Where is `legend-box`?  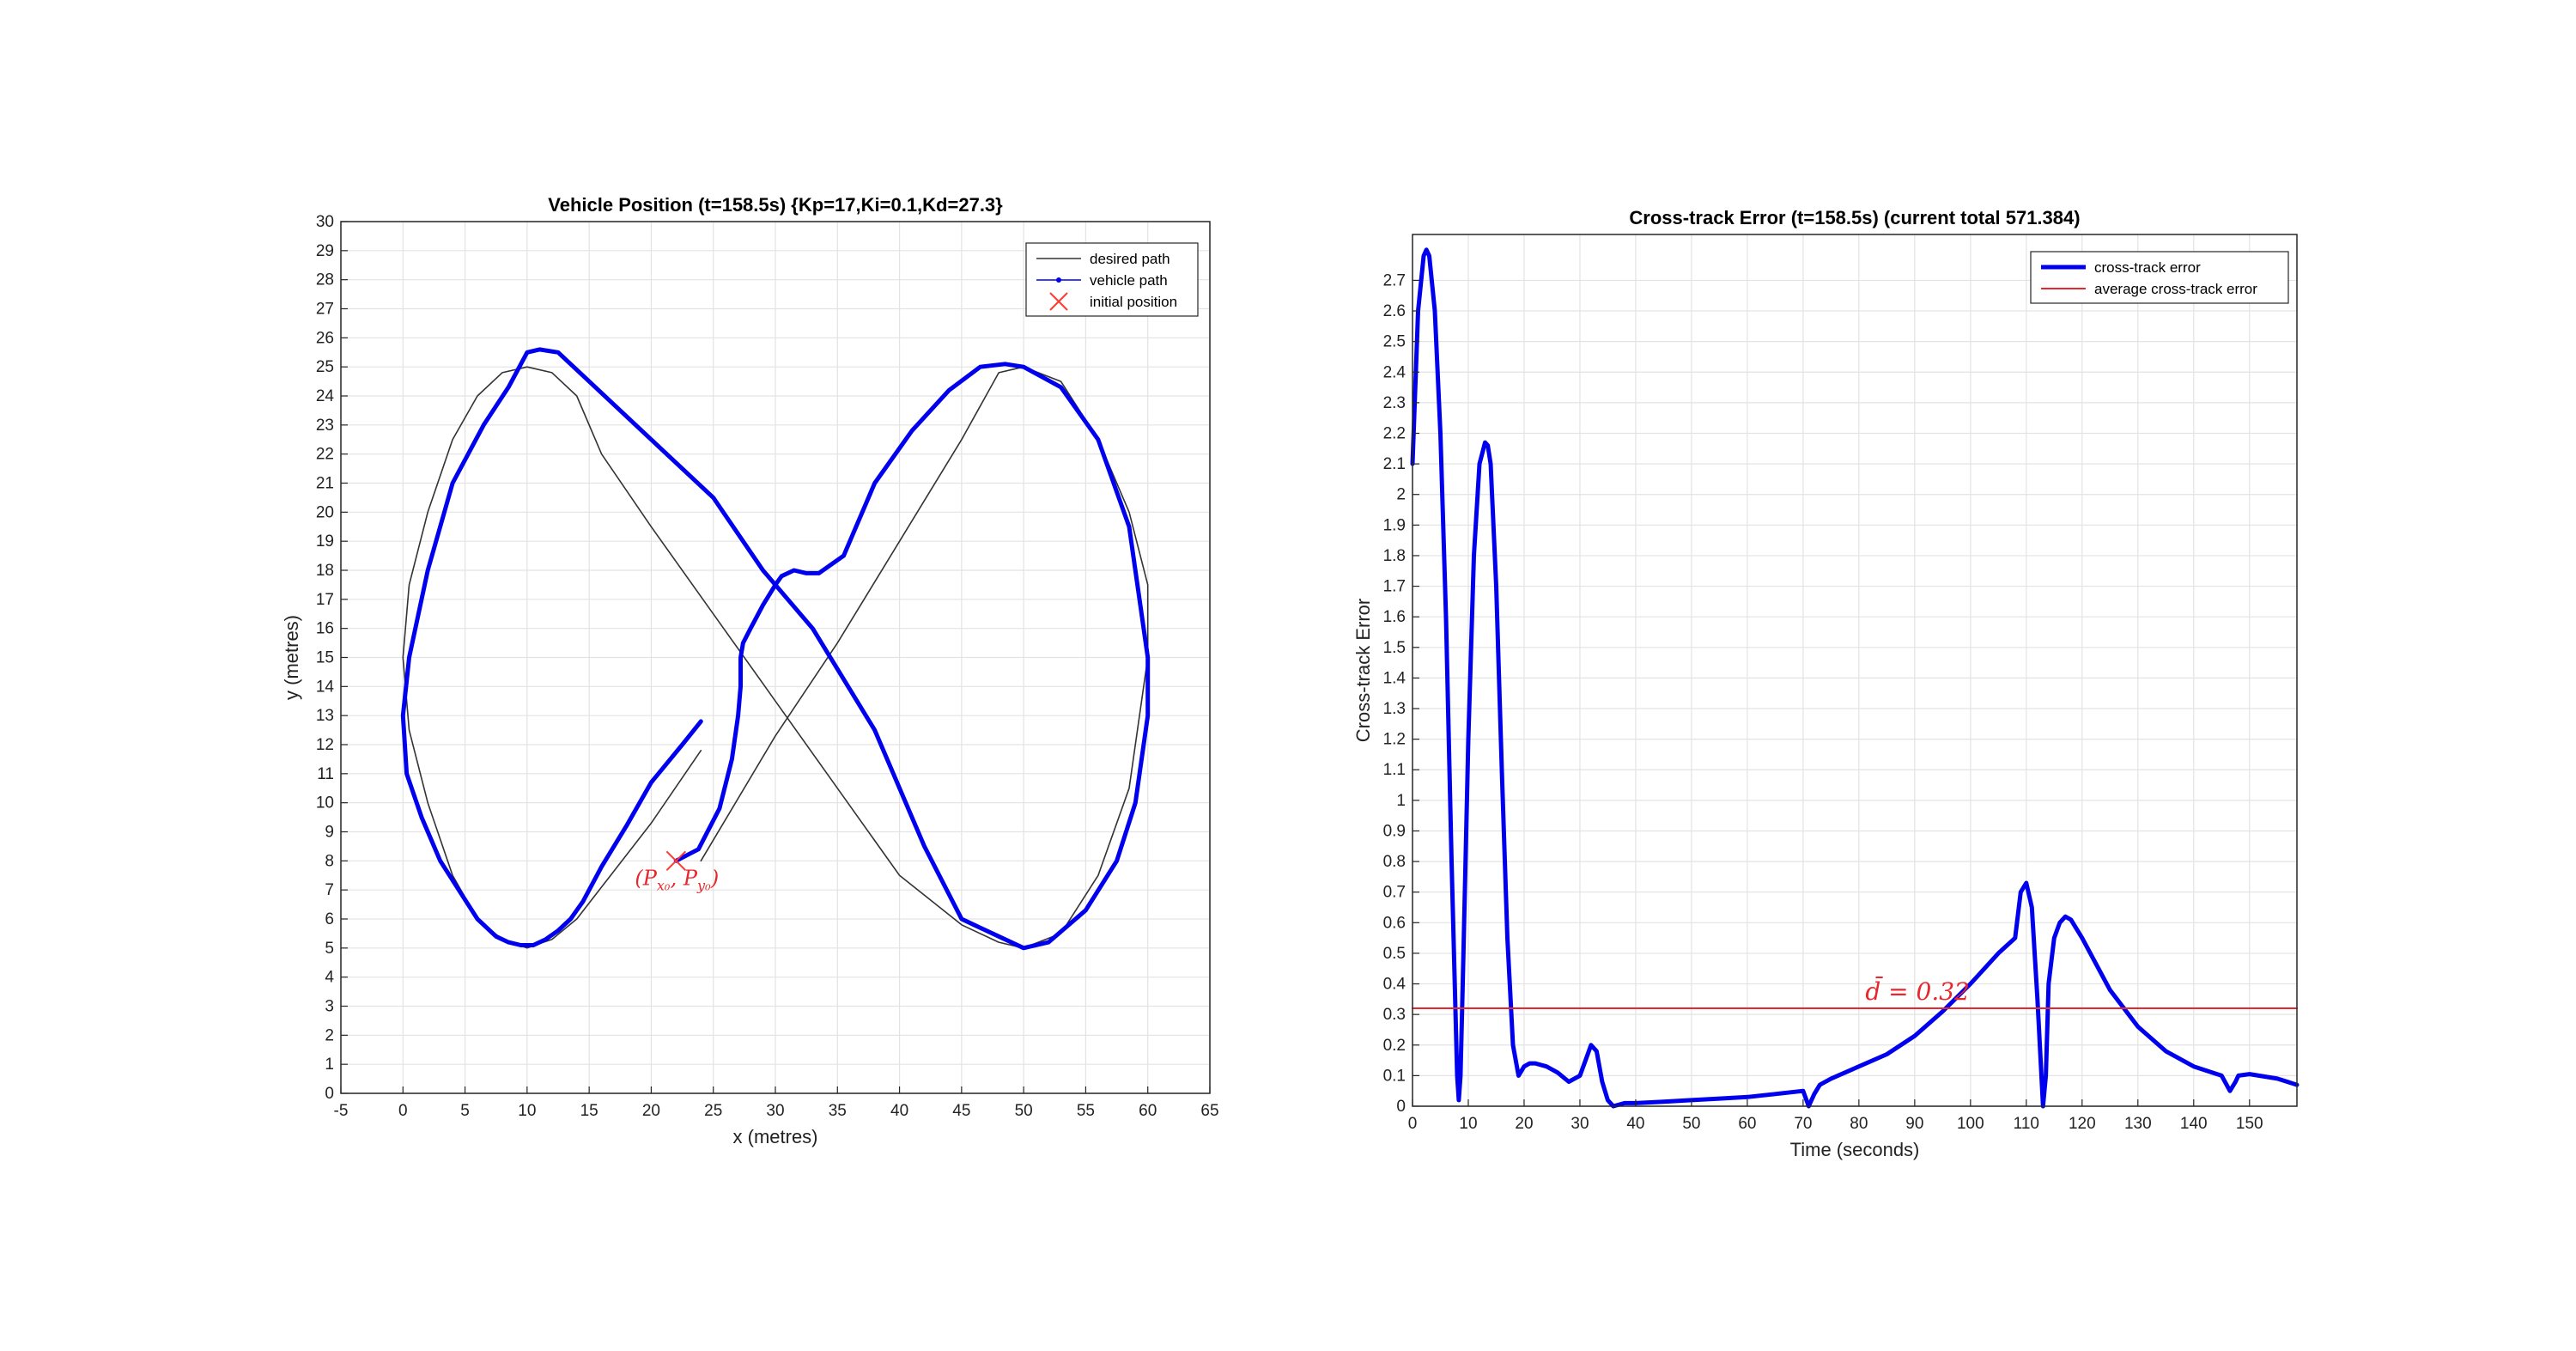
legend-box is located at coordinates (2159, 277).